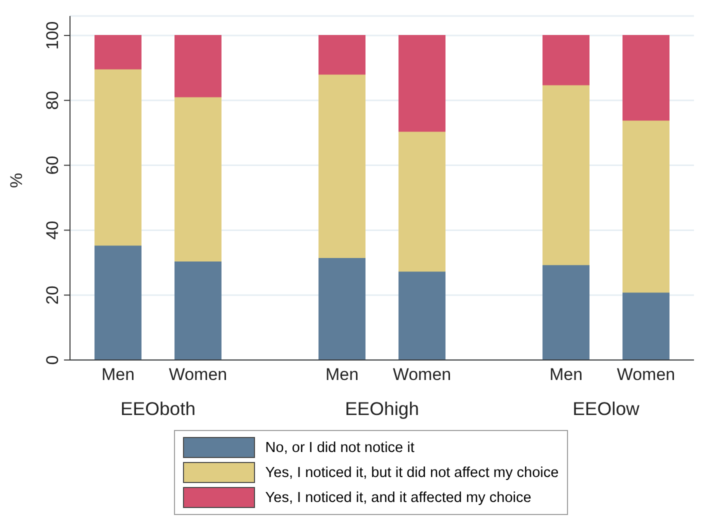  What do you see at coordinates (382, 409) in the screenshot?
I see `text: EEOhigh` at bounding box center [382, 409].